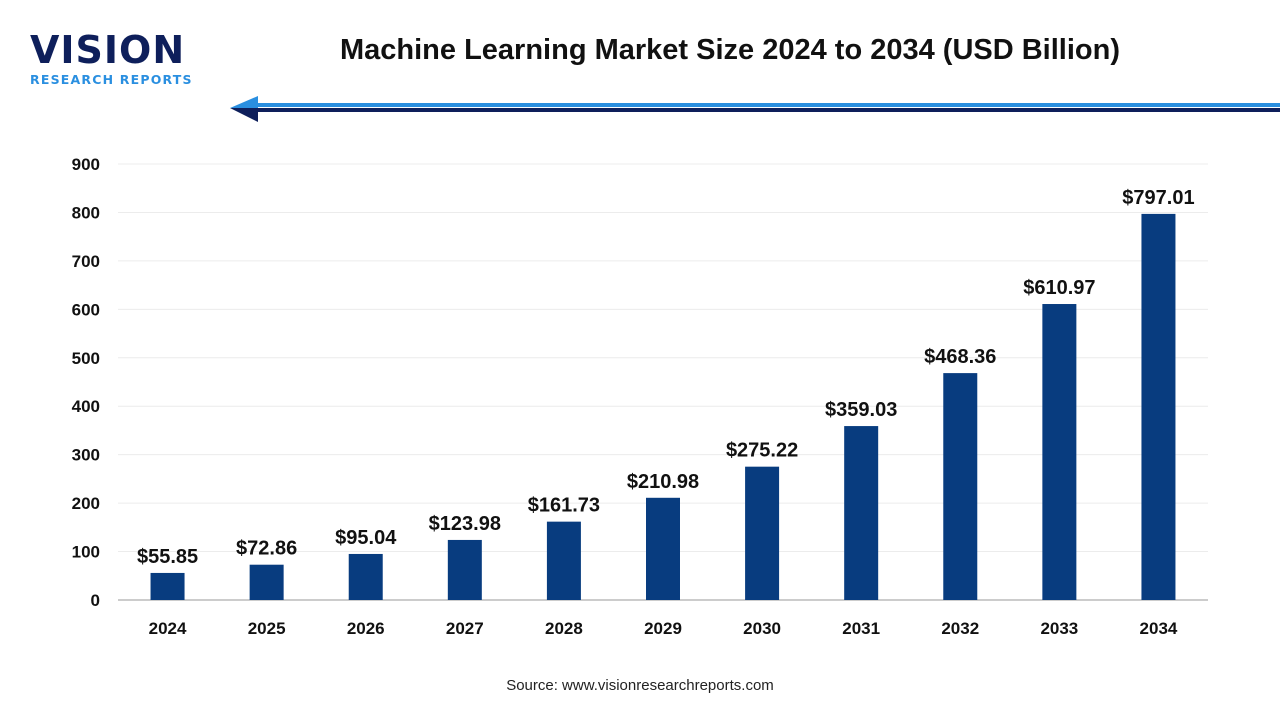 This screenshot has height=720, width=1280. Describe the element at coordinates (1158, 406) in the screenshot. I see `bar-2034` at that location.